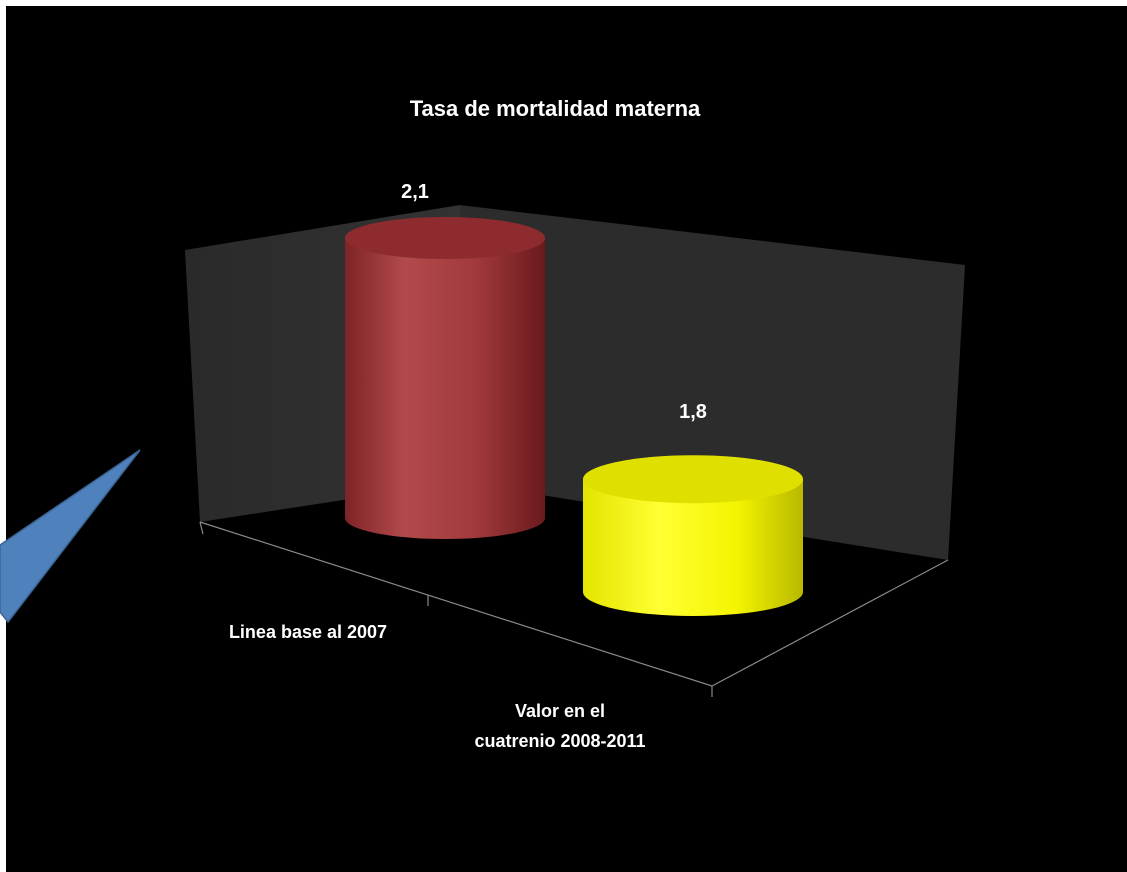 The height and width of the screenshot is (872, 1127). I want to click on bar-1-top, so click(445, 238).